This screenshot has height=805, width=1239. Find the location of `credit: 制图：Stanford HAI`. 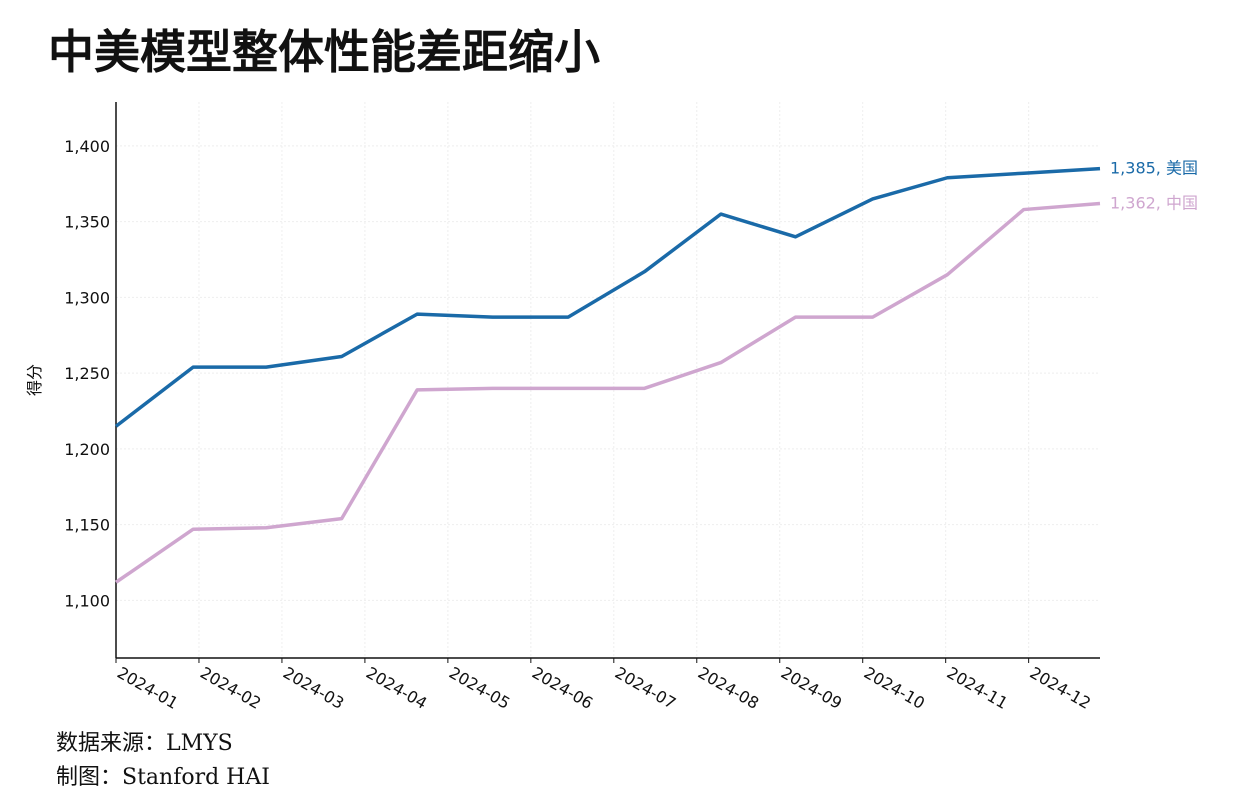

credit: 制图：Stanford HAI is located at coordinates (163, 777).